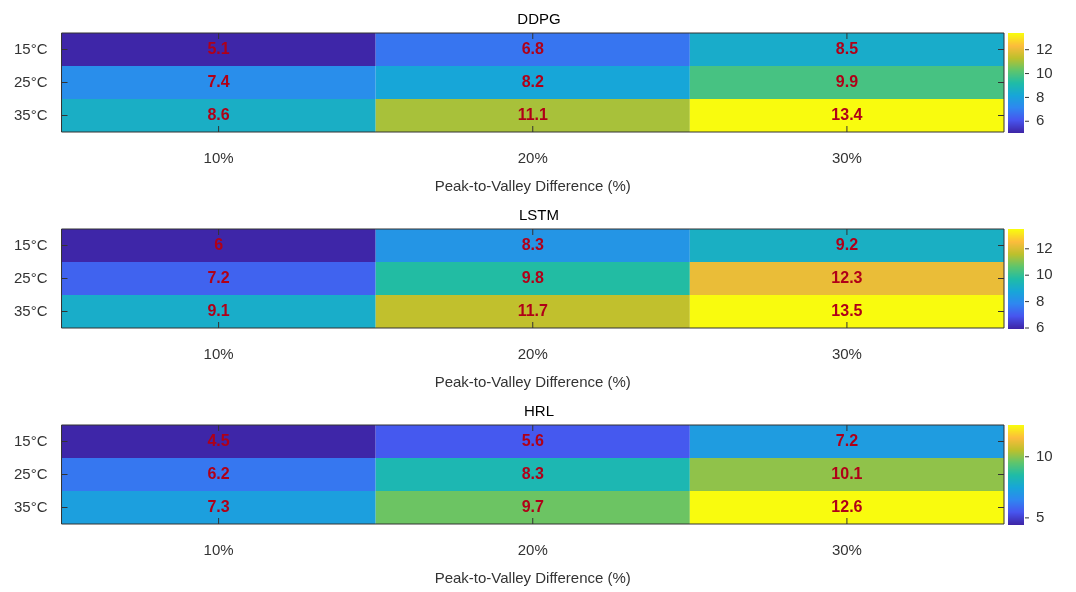 This screenshot has width=1076, height=592. What do you see at coordinates (532, 277) in the screenshot?
I see `data-label: 9.8` at bounding box center [532, 277].